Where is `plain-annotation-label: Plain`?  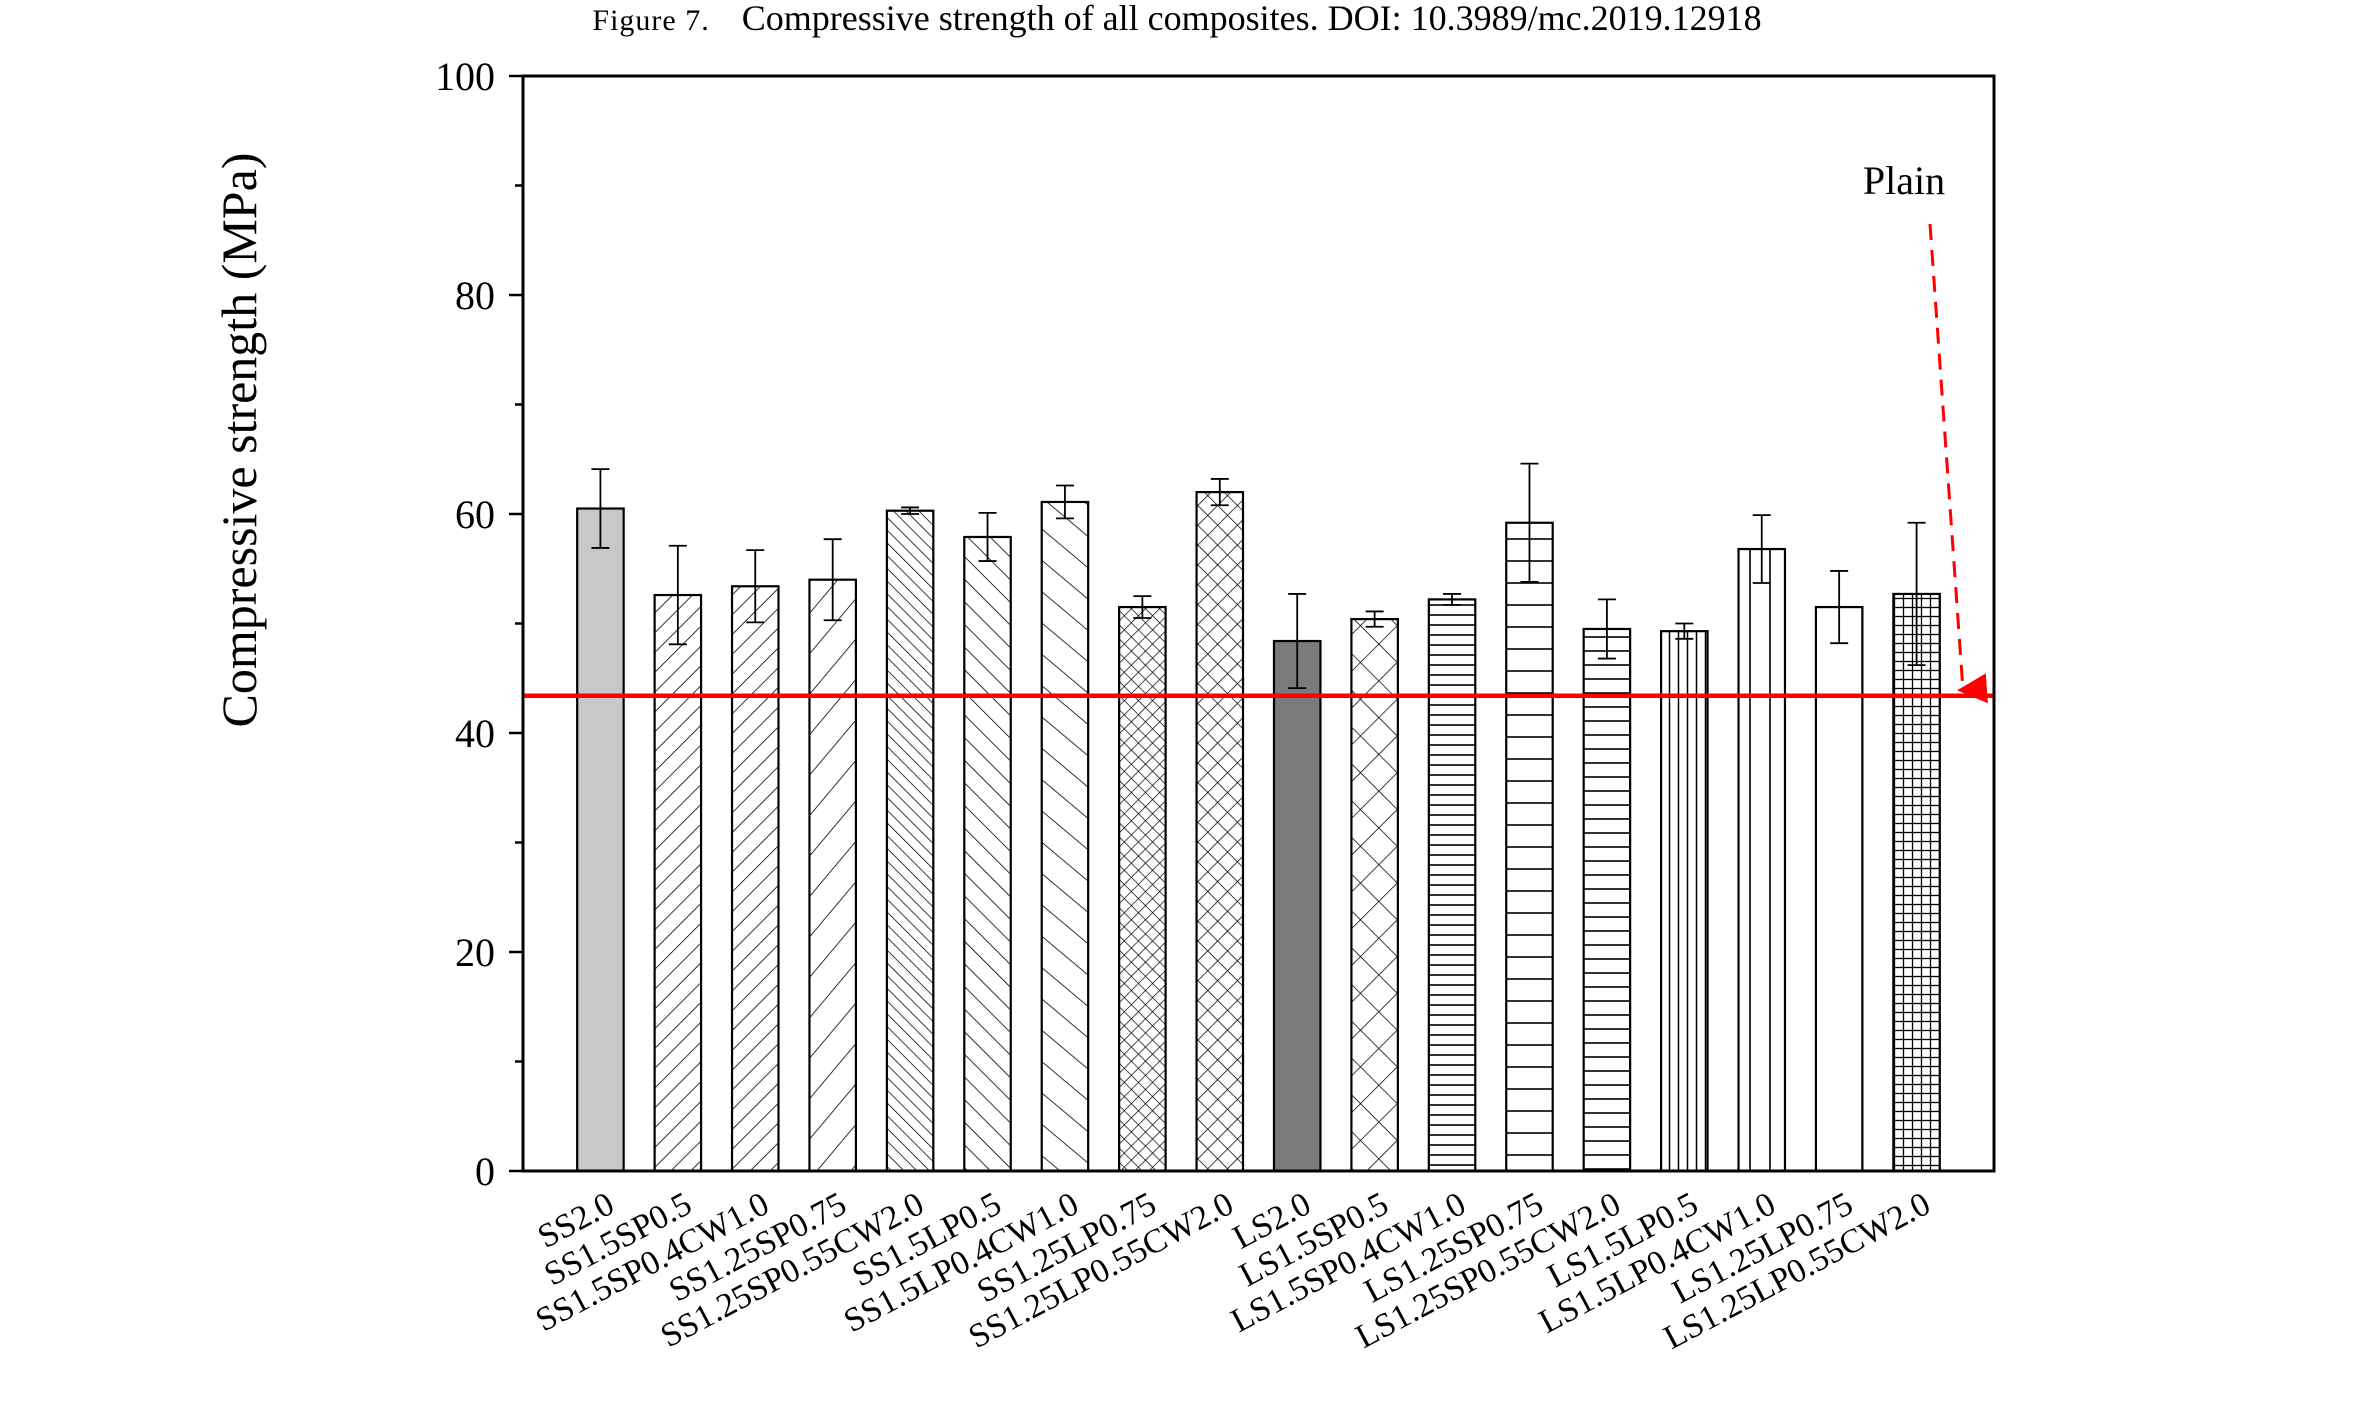
plain-annotation-label: Plain is located at coordinates (1904, 180).